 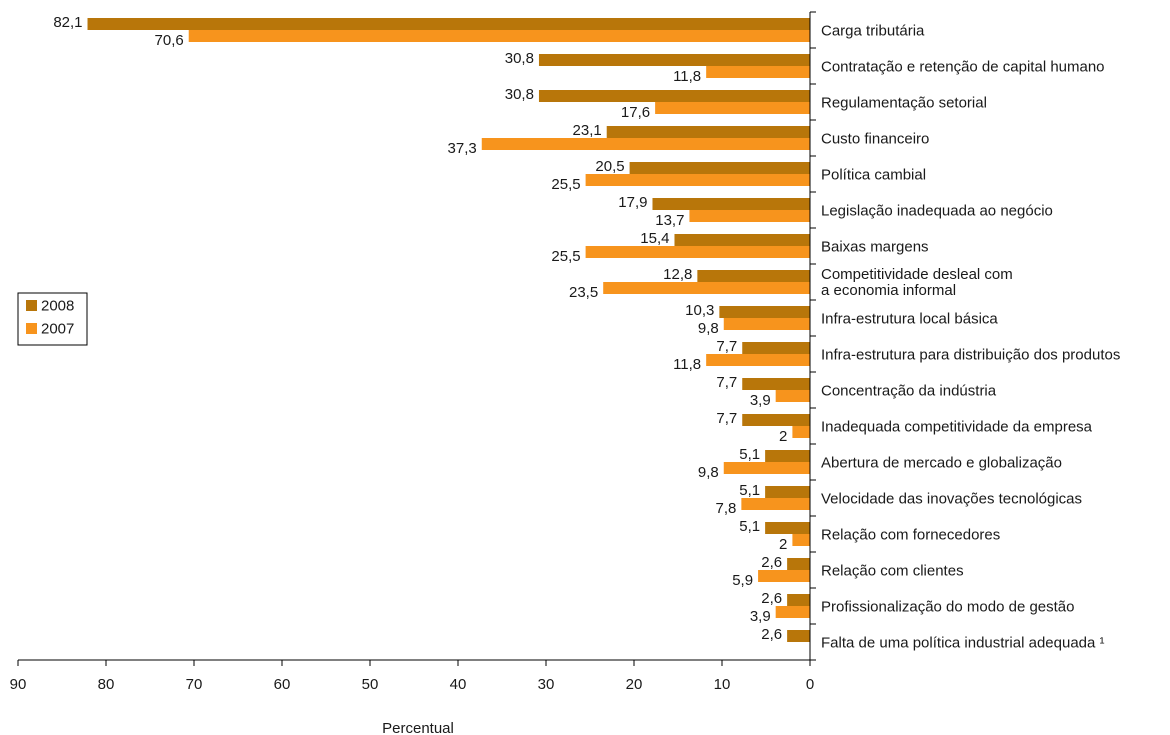 I want to click on x-axis-label: Percentual, so click(x=418, y=727).